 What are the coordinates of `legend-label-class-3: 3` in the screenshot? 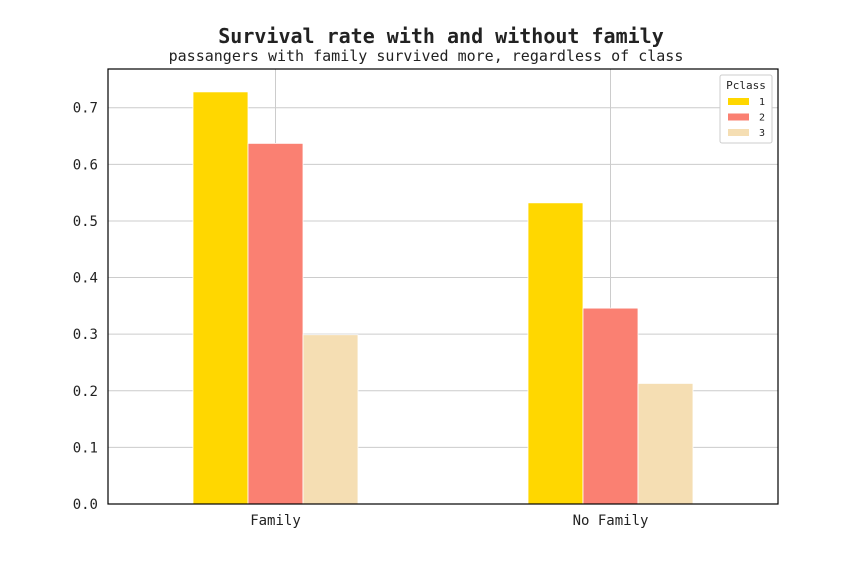 It's located at (762, 133).